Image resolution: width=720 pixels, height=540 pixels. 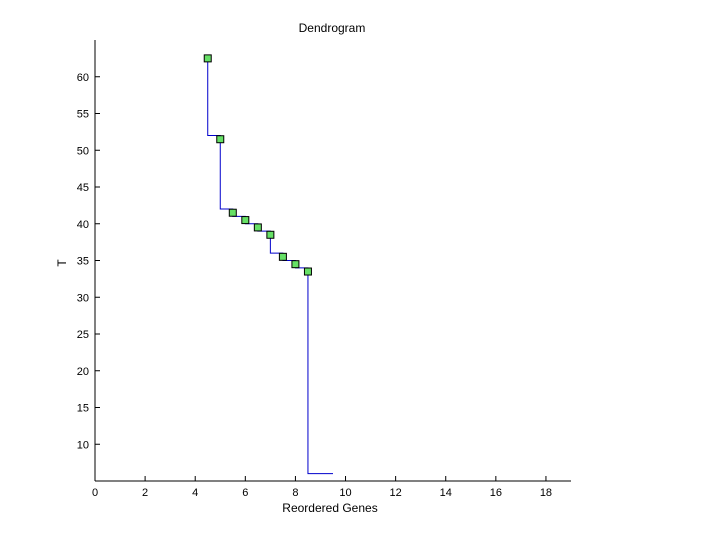 I want to click on y-tick-label: 20, so click(x=83, y=372).